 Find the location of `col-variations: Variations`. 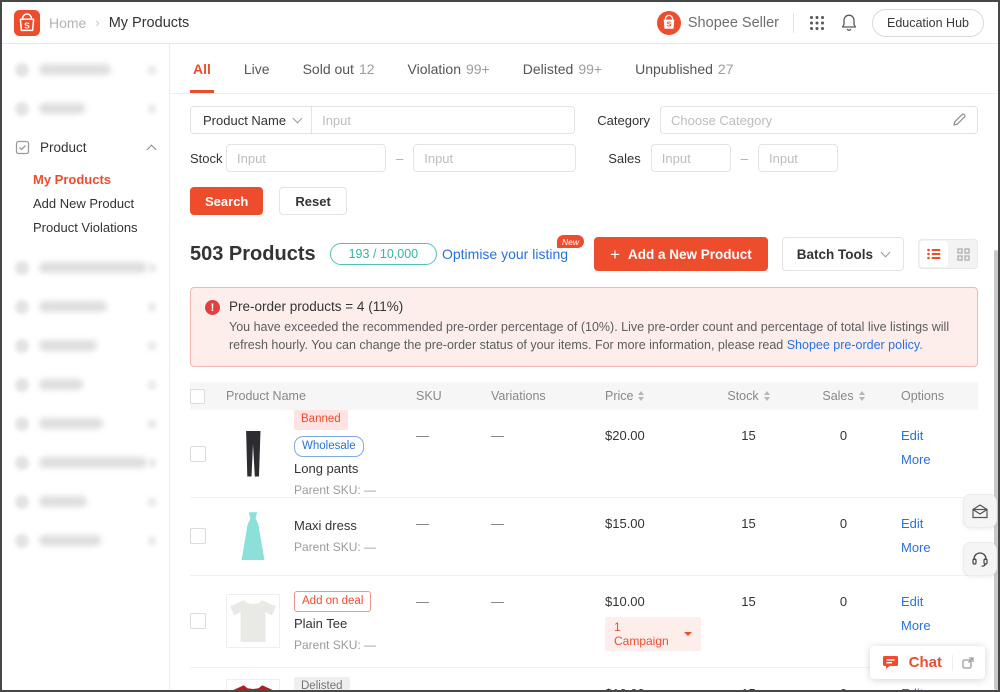

col-variations: Variations is located at coordinates (518, 396).